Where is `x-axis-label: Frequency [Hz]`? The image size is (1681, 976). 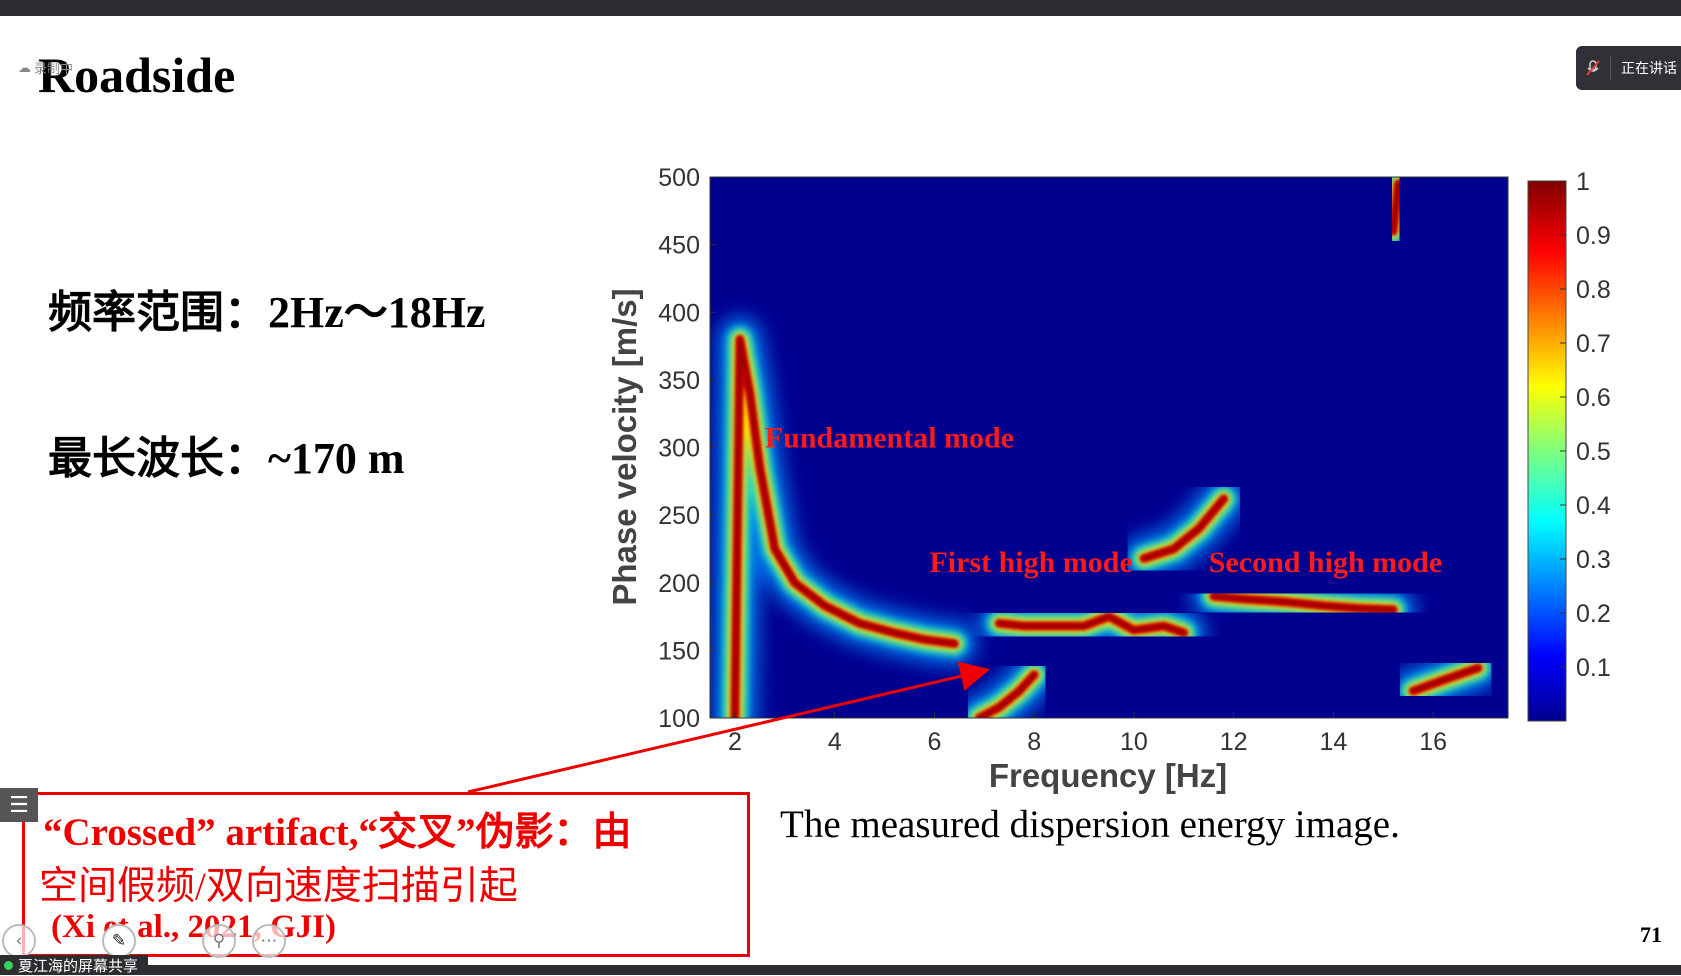
x-axis-label: Frequency [Hz] is located at coordinates (1108, 775).